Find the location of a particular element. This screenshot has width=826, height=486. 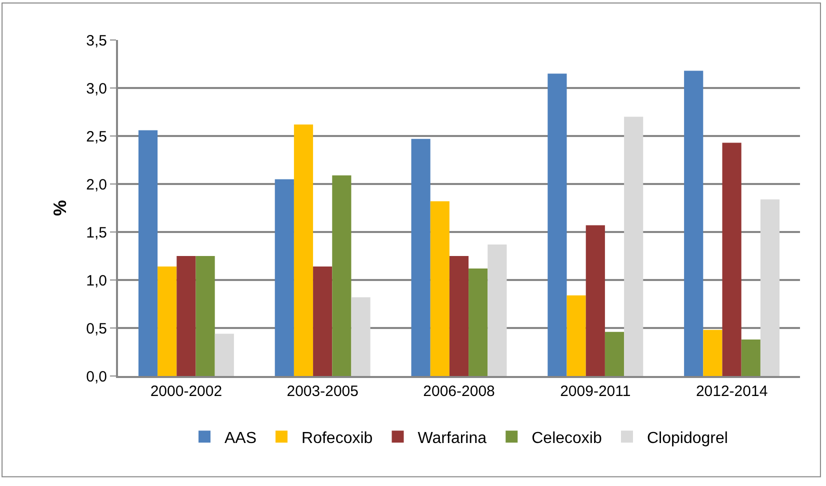

y-axis-title: % is located at coordinates (60, 208).